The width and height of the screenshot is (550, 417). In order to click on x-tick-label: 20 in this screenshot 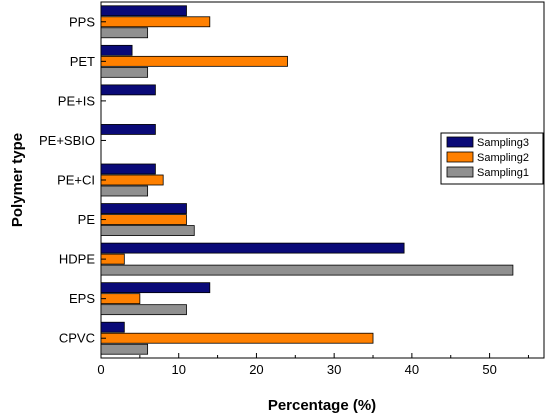, I will do `click(256, 369)`.